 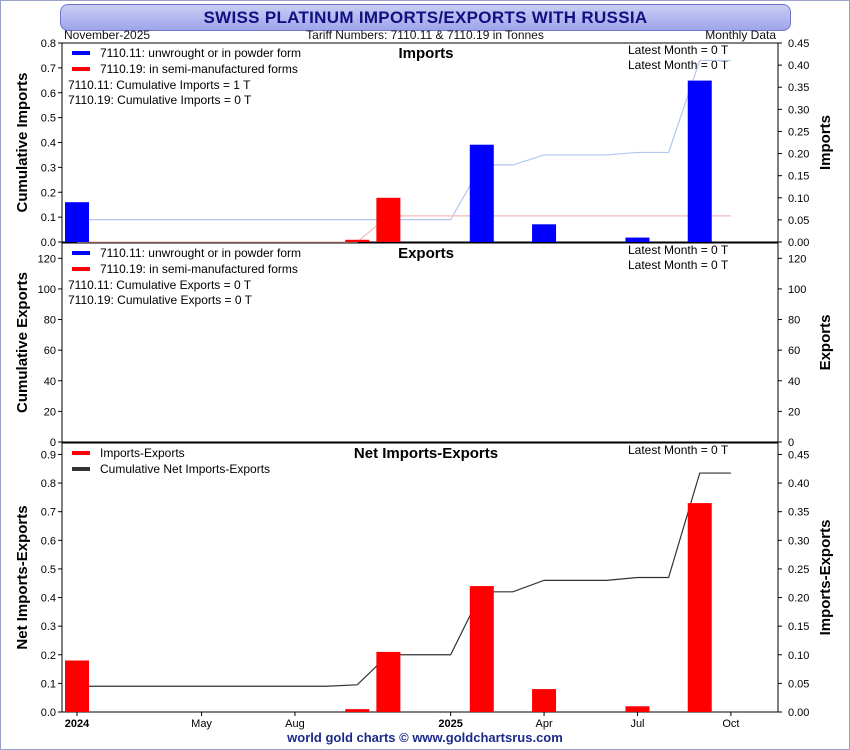 What do you see at coordinates (404, 229) in the screenshot?
I see `cumulative-line` at bounding box center [404, 229].